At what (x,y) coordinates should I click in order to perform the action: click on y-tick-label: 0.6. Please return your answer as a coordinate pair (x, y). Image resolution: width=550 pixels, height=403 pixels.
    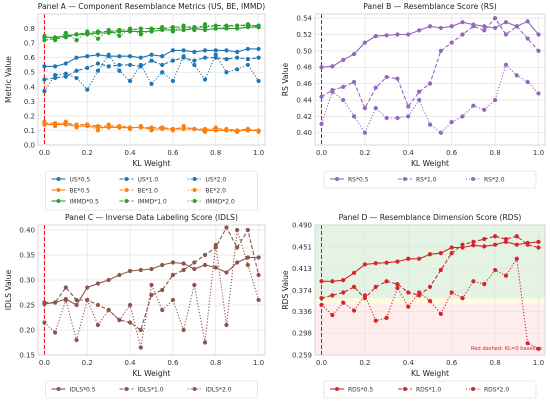
    Looking at the image, I should click on (30, 58).